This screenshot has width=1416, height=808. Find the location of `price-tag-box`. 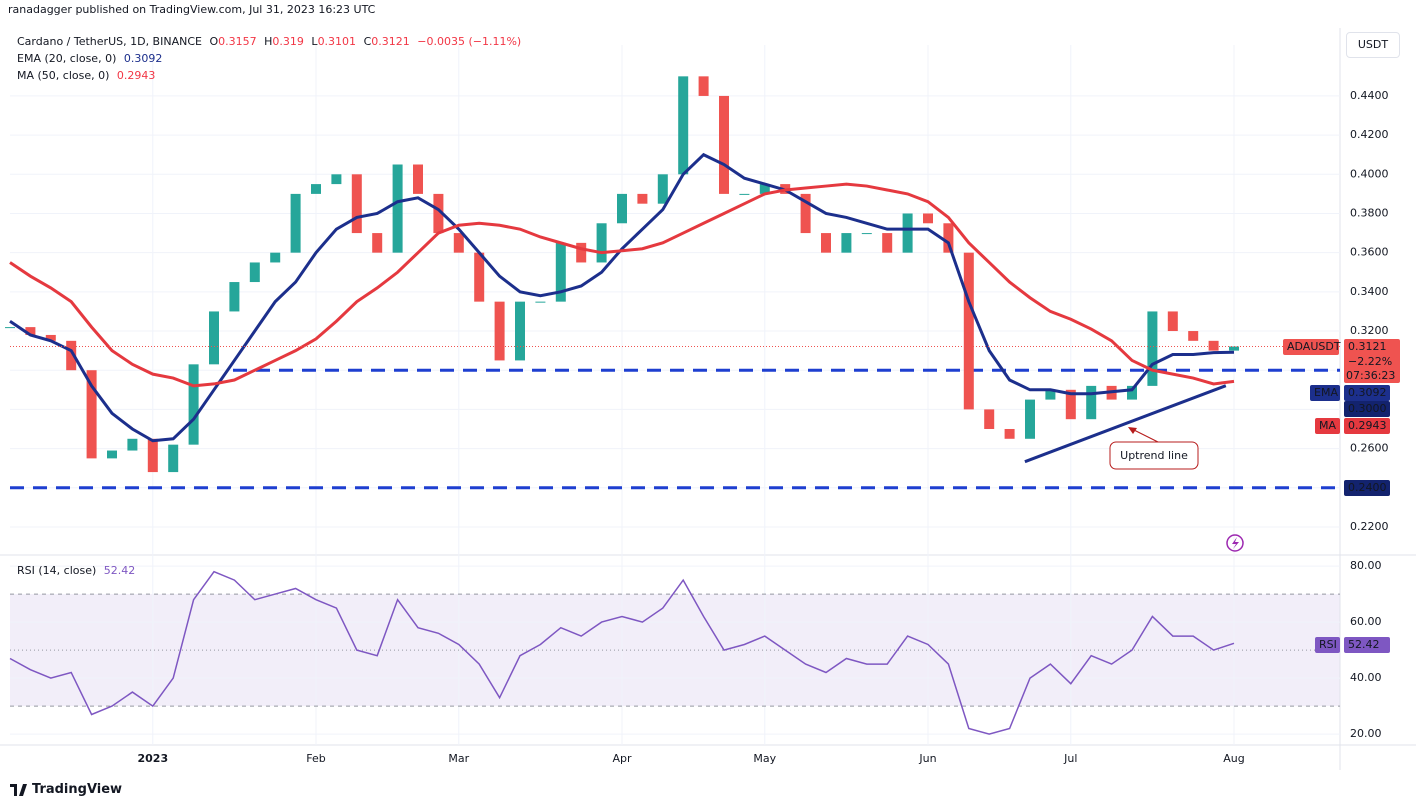

price-tag-box is located at coordinates (1372, 361).